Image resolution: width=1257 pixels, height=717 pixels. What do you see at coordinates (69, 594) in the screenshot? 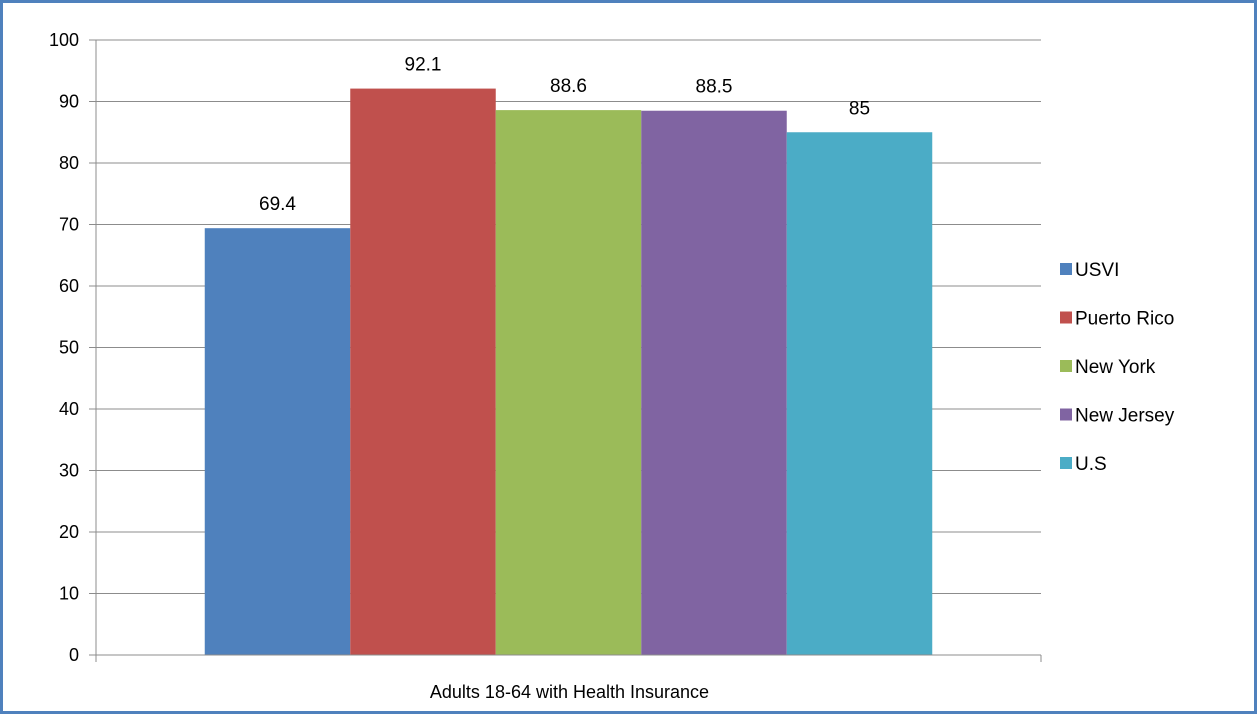
I see `y-tick-label: 10` at bounding box center [69, 594].